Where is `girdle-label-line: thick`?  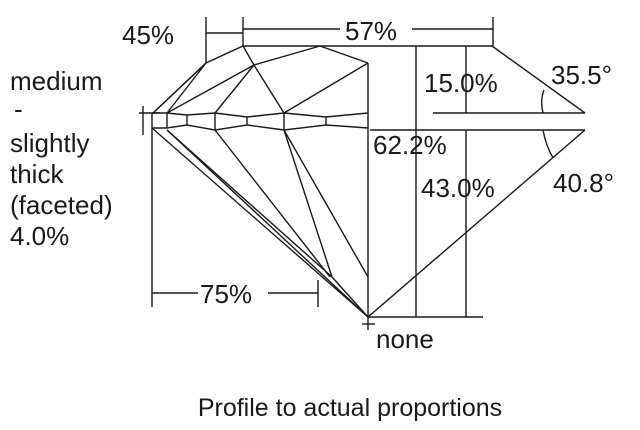
girdle-label-line: thick is located at coordinates (37, 174).